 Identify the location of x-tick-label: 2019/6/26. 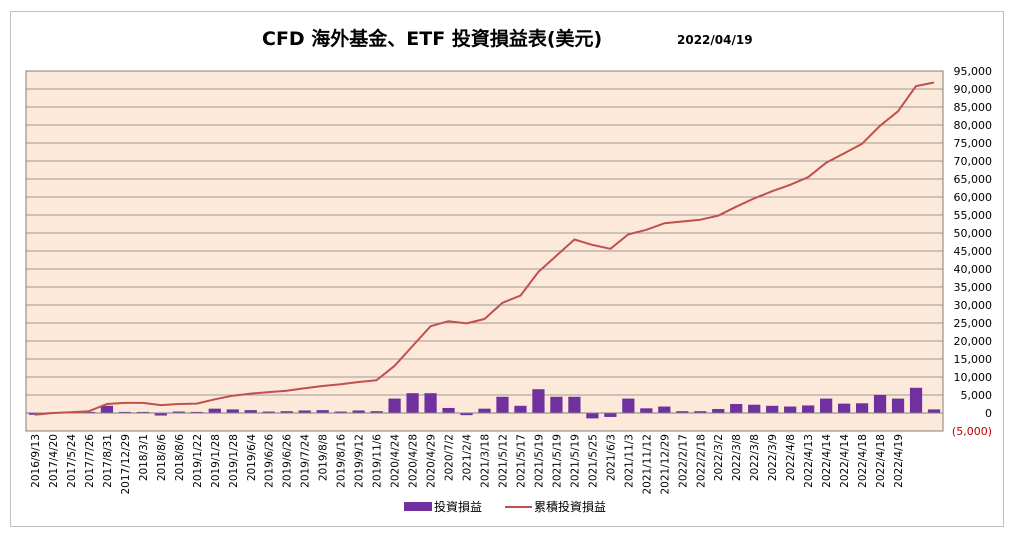
(270, 461).